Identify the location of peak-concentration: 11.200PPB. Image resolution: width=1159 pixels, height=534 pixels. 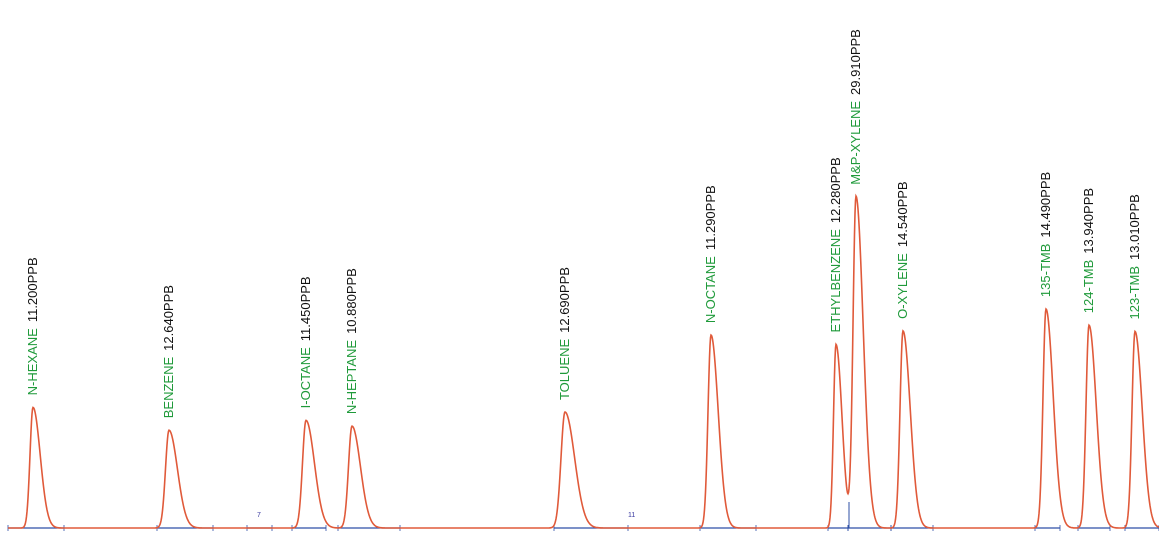
(32, 289).